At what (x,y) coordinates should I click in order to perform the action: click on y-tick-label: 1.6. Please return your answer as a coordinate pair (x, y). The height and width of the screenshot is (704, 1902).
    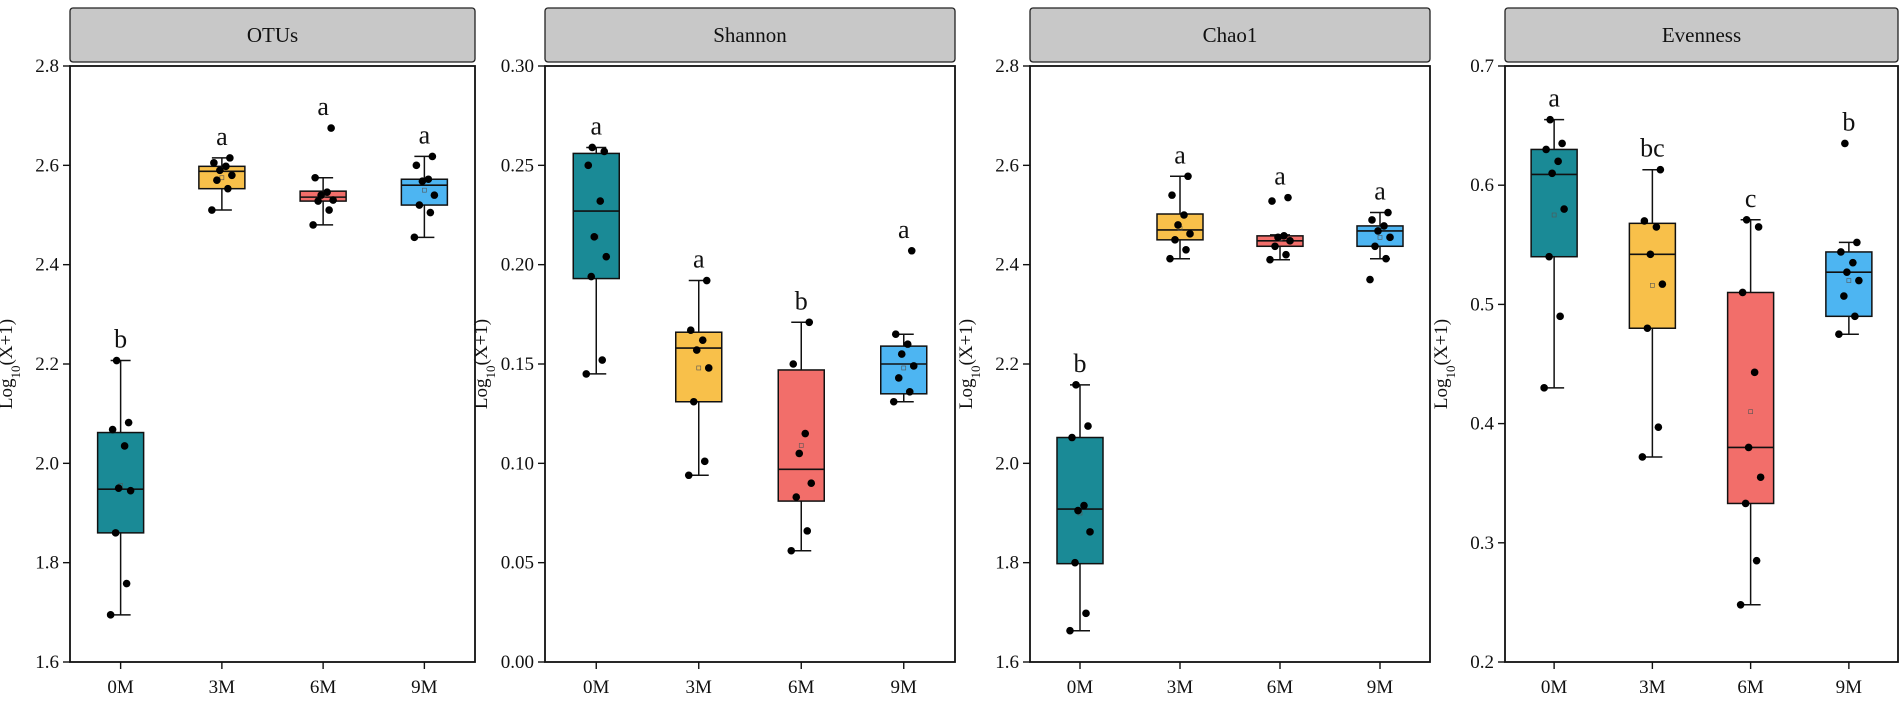
    Looking at the image, I should click on (47, 662).